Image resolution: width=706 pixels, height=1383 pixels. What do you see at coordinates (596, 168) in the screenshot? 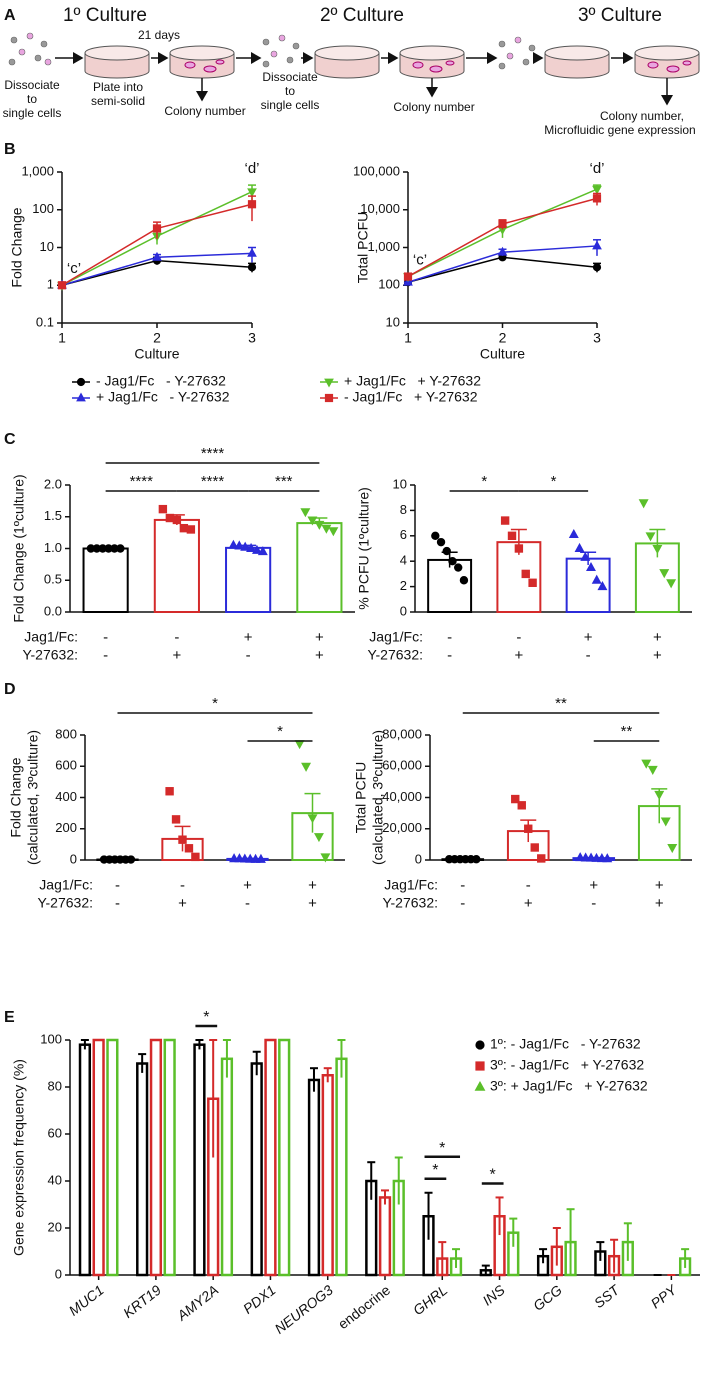
I see `annotation: ‘d’` at bounding box center [596, 168].